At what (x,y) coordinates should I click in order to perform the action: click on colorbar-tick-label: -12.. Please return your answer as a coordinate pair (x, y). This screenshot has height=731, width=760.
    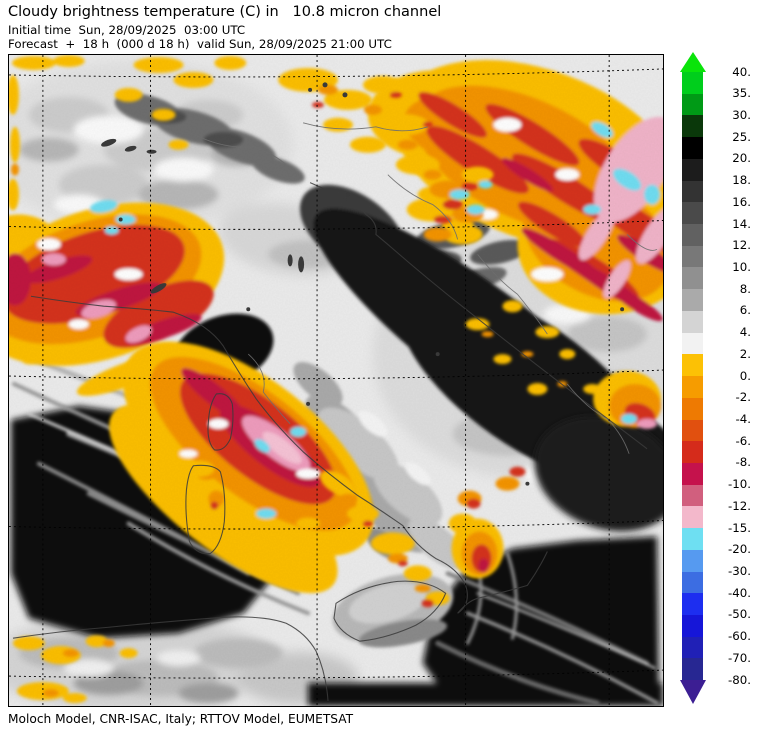
    Looking at the image, I should click on (739, 505).